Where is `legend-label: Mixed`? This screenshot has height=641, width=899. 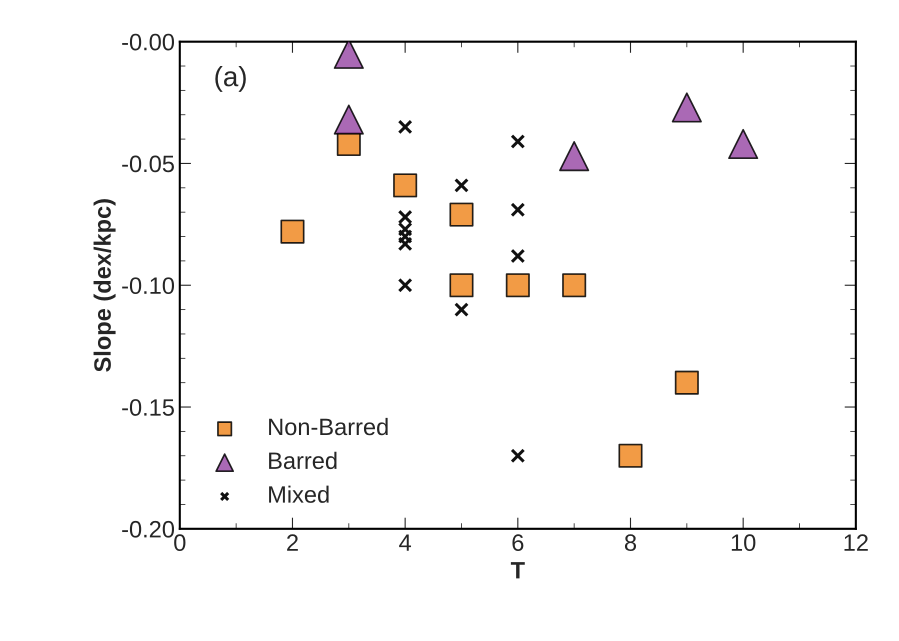 legend-label: Mixed is located at coordinates (299, 494).